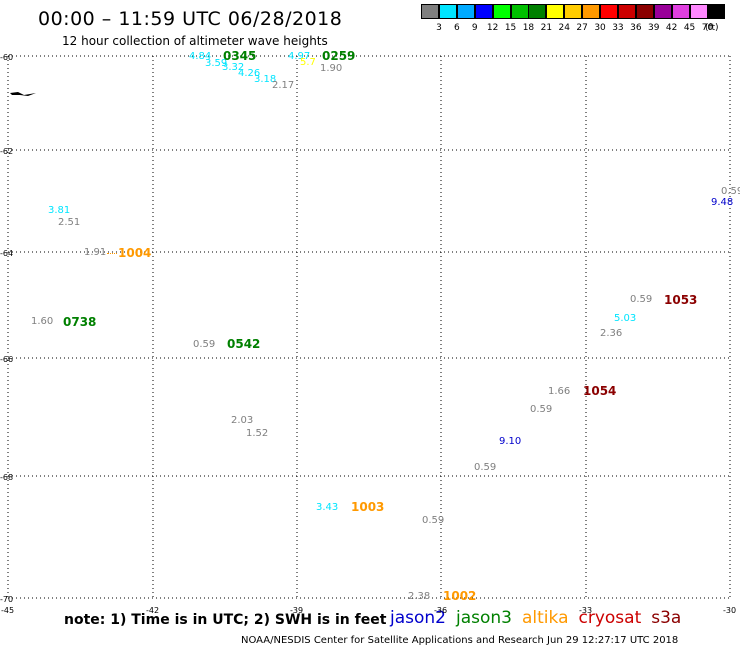  I want to click on ice-shelf-fragment, so click(23, 94).